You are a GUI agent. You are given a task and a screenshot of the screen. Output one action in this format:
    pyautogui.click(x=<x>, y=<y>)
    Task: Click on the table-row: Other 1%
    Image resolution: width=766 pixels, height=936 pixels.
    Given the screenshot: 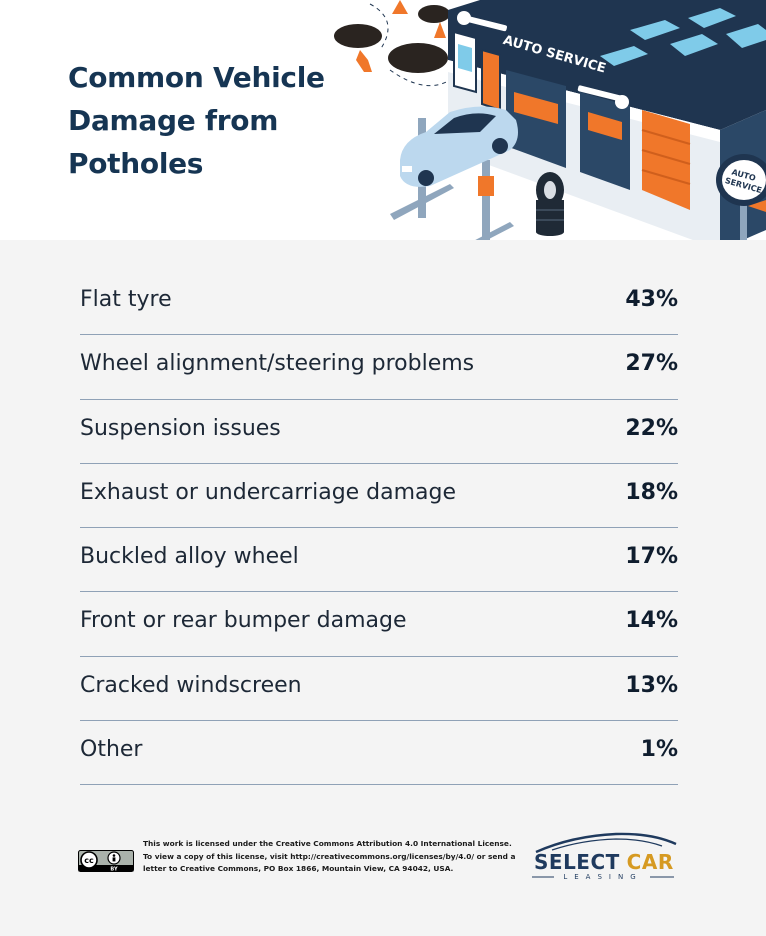 What is the action you would take?
    pyautogui.click(x=379, y=753)
    